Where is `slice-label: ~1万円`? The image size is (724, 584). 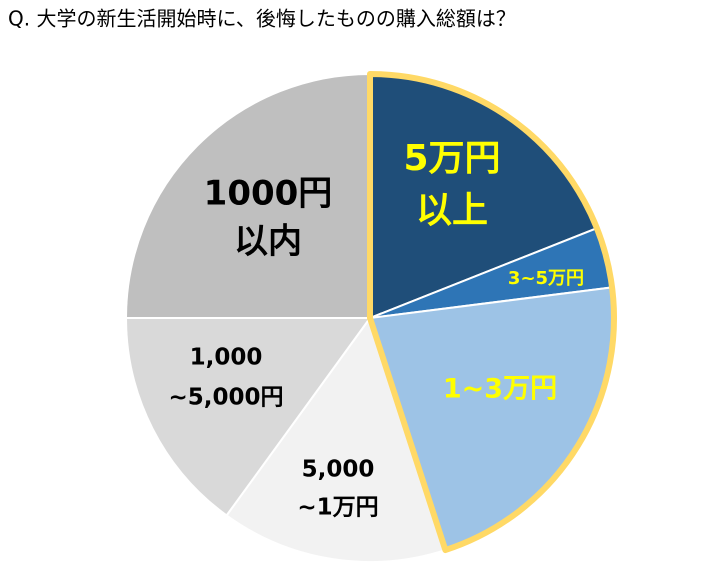 slice-label: ~1万円 is located at coordinates (337, 508).